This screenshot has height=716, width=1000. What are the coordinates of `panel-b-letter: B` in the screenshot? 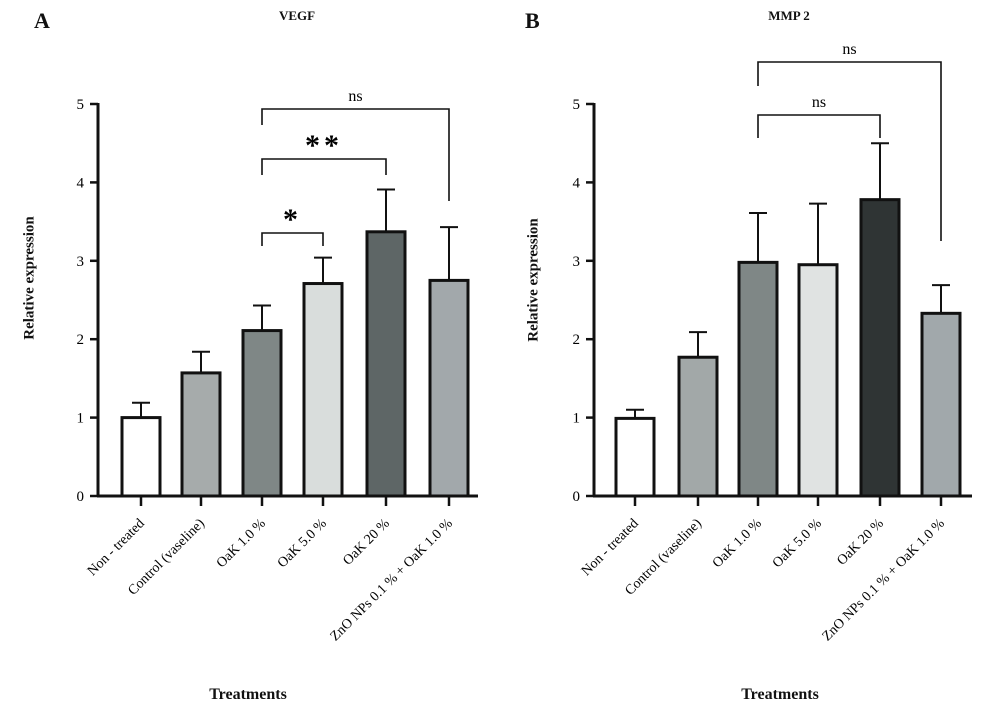 It's located at (532, 20).